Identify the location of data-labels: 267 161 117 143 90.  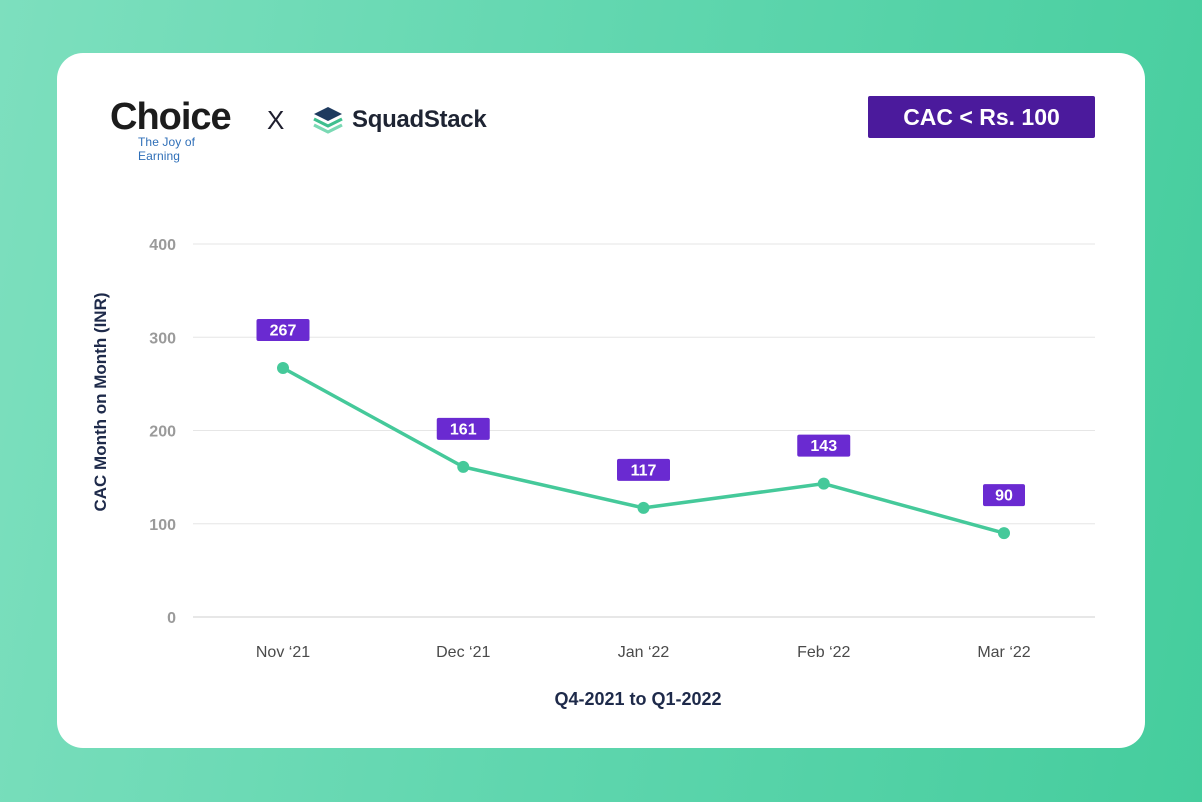
(640, 413).